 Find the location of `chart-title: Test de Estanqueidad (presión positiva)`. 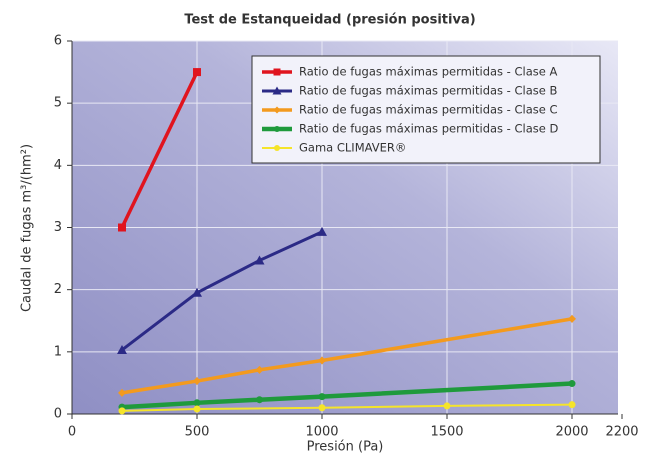

chart-title: Test de Estanqueidad (presión positiva) is located at coordinates (329, 20).